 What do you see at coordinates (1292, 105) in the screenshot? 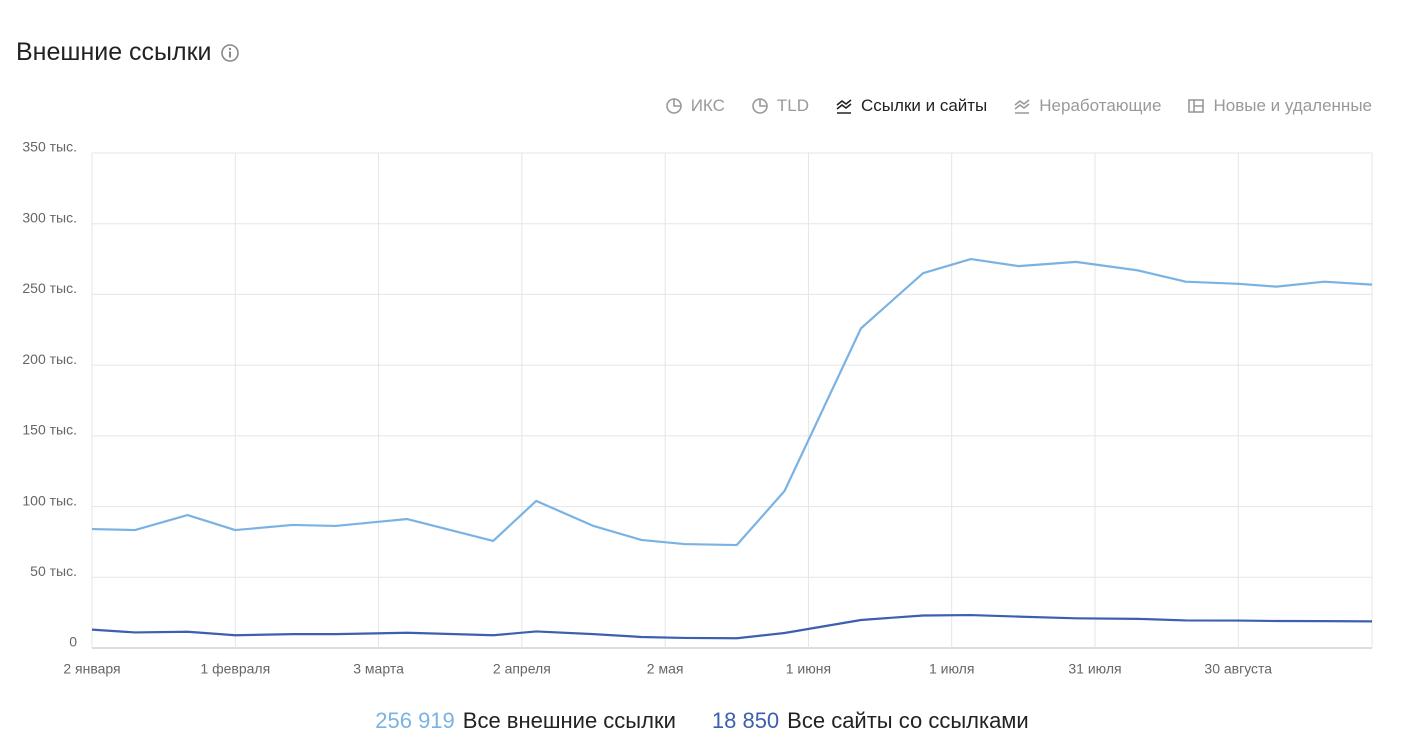
I see `tab-label: Новые и удаленные` at bounding box center [1292, 105].